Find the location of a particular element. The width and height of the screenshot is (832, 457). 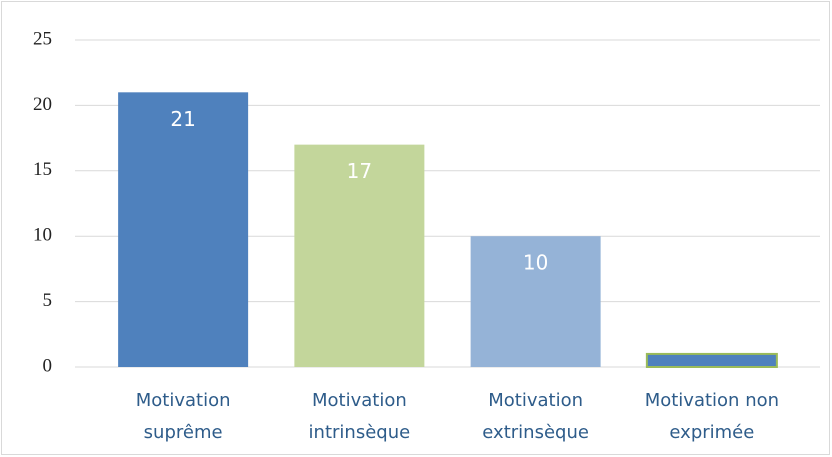

x-tick-label: Motivation non exprimée is located at coordinates (712, 416).